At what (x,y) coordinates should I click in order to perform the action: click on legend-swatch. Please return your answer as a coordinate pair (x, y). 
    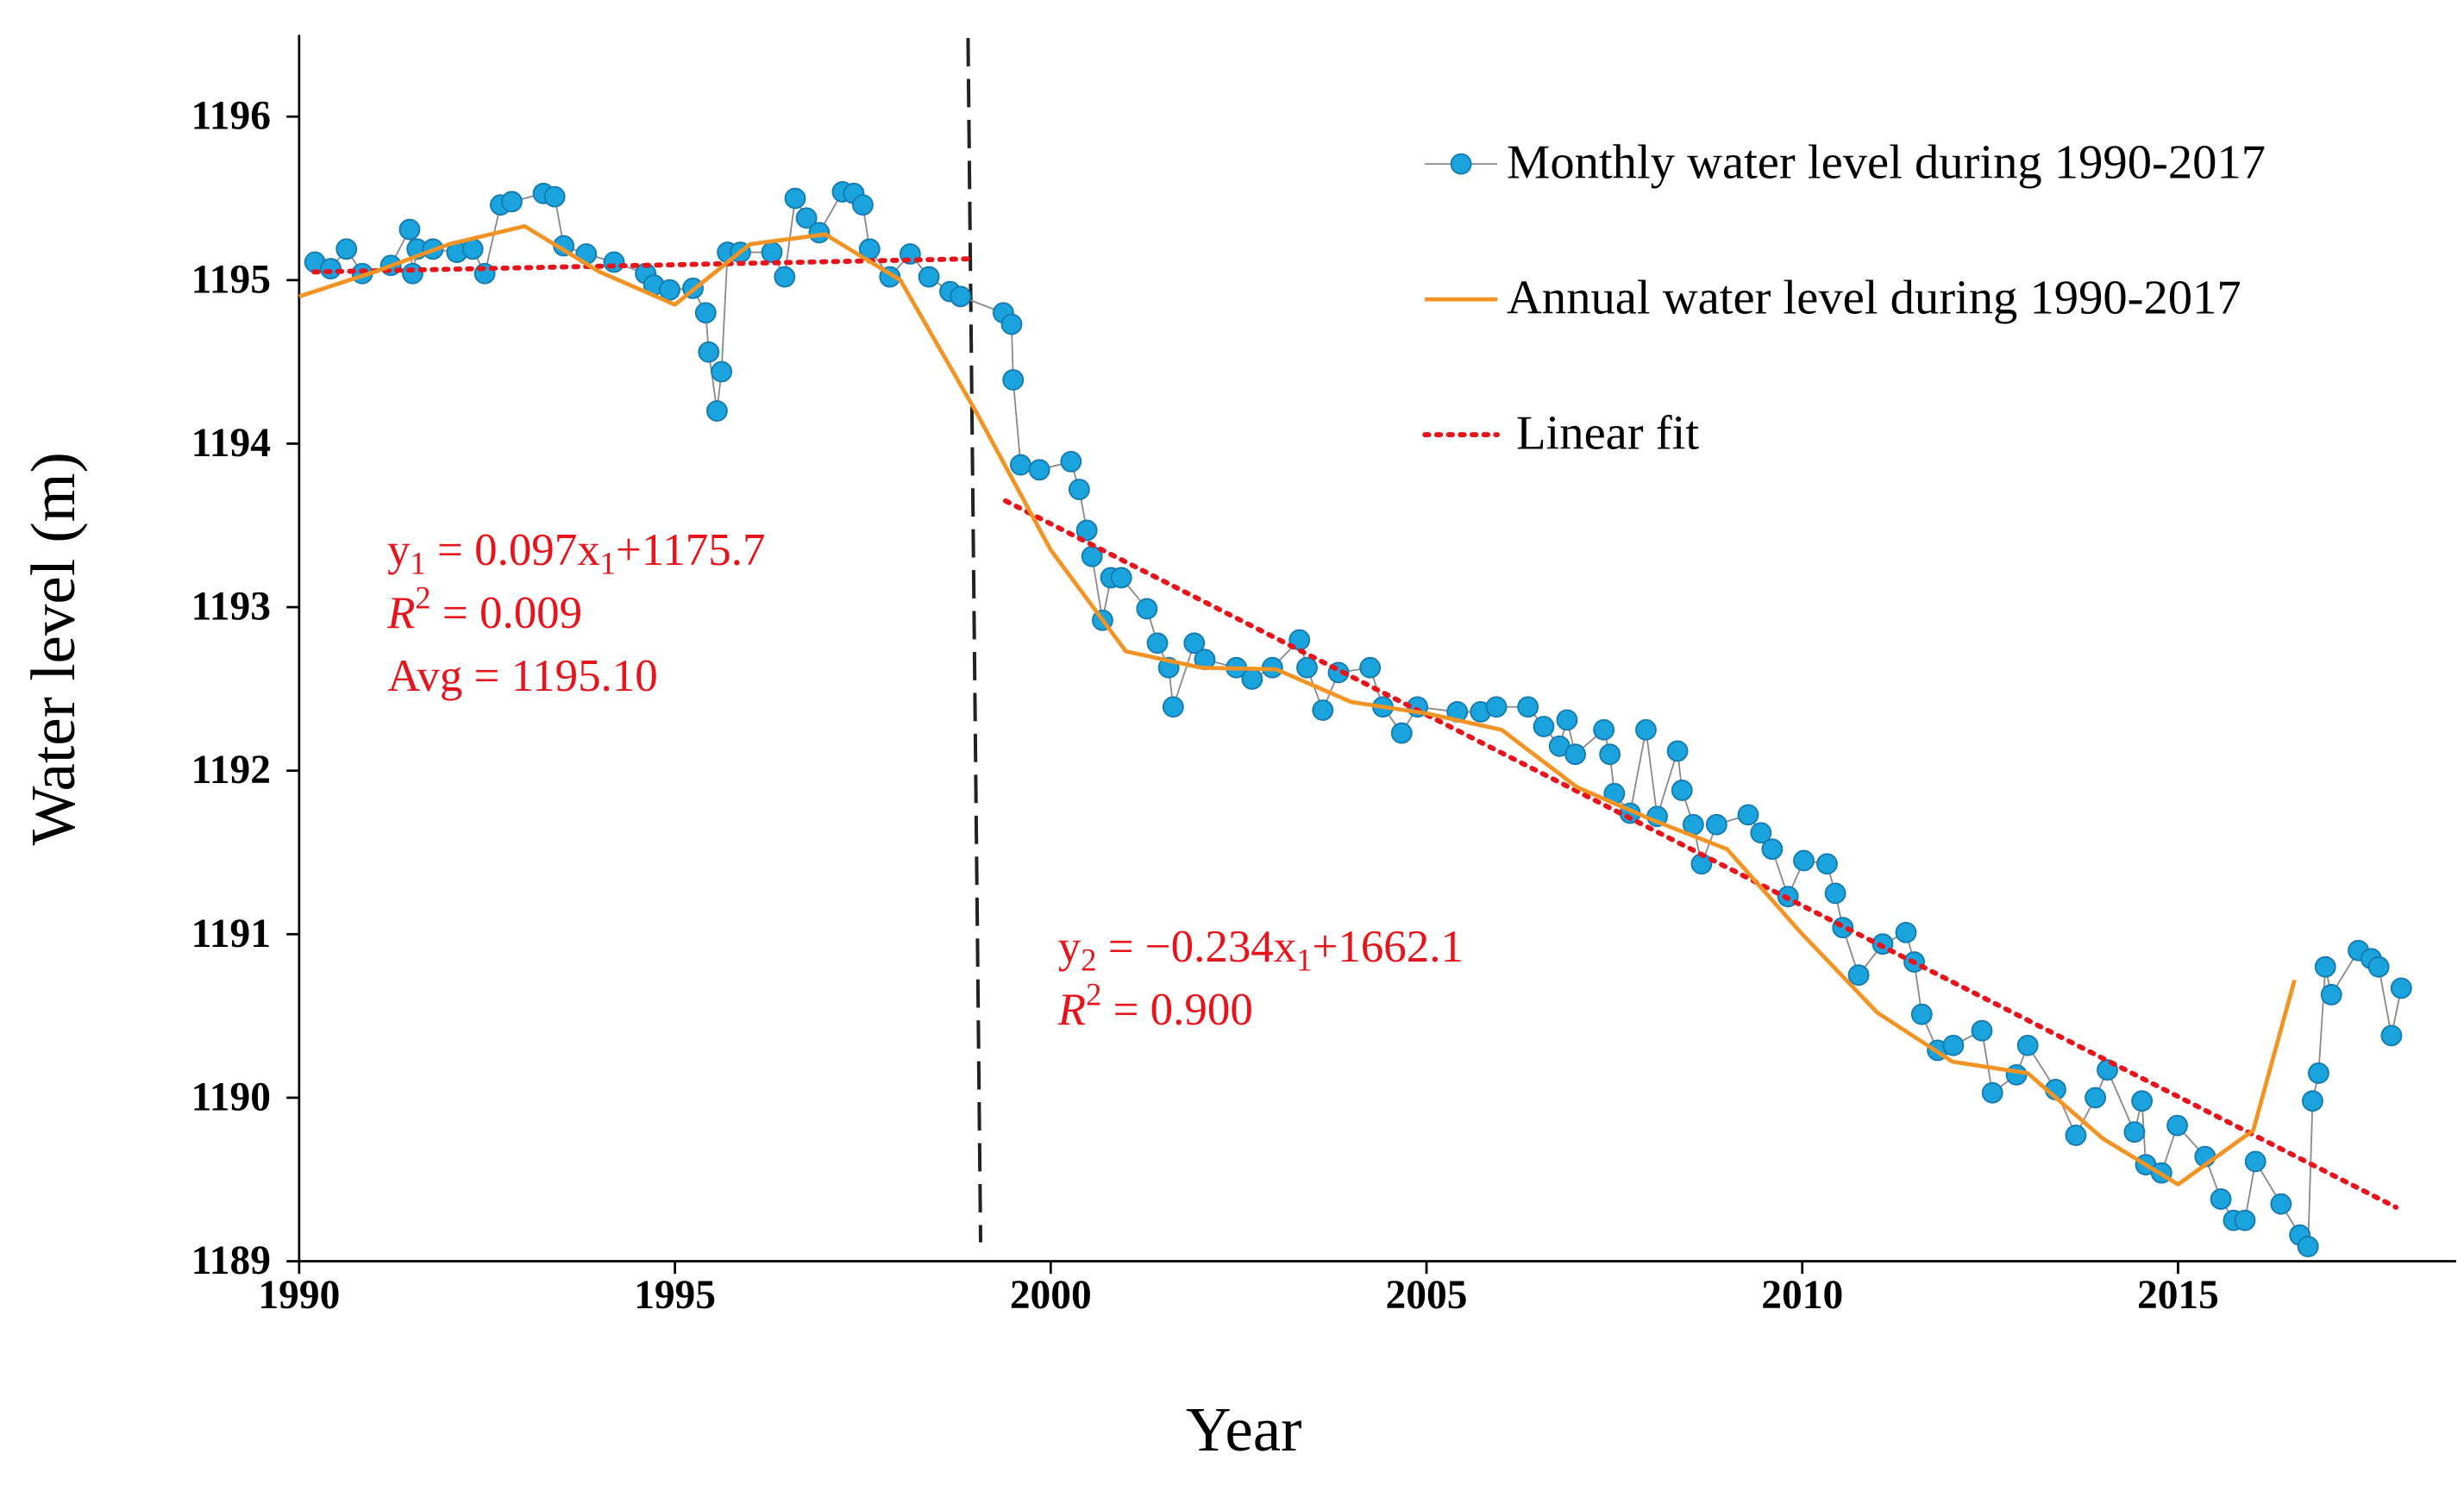
    Looking at the image, I should click on (1461, 164).